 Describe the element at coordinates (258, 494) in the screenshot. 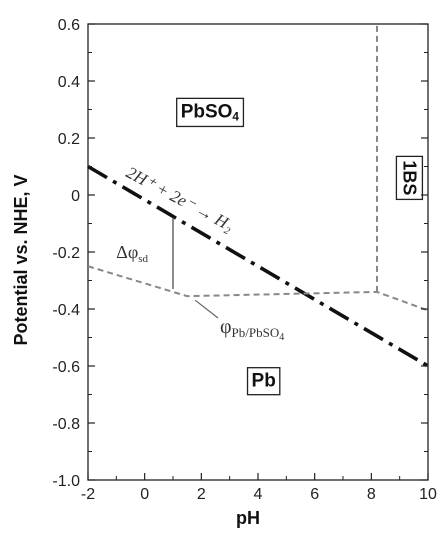

I see `x-tick-label: 4` at that location.